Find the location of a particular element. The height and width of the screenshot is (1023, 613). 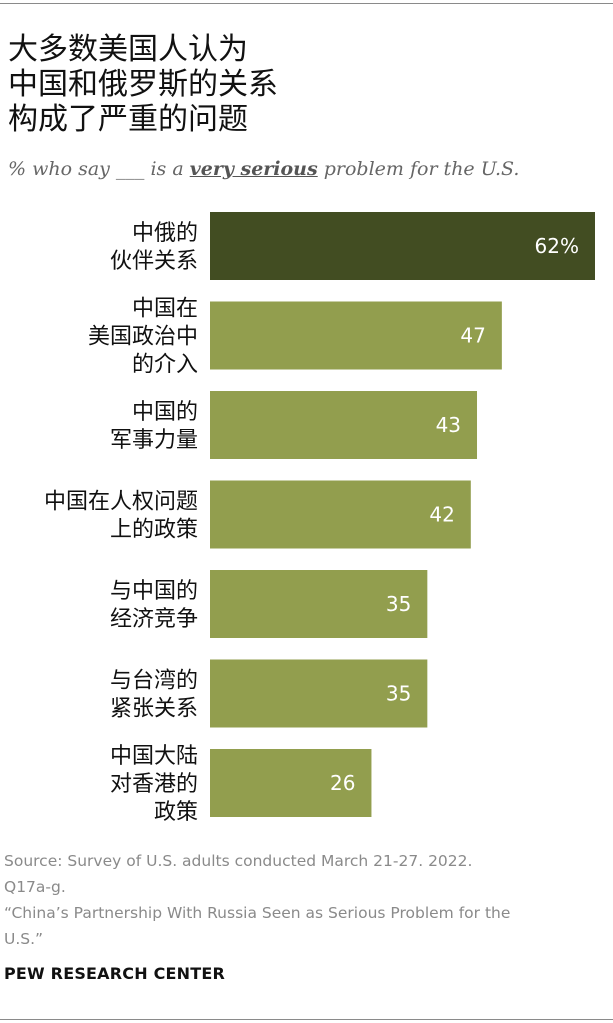

category-label-4-line-0: 与中国的 is located at coordinates (154, 591).